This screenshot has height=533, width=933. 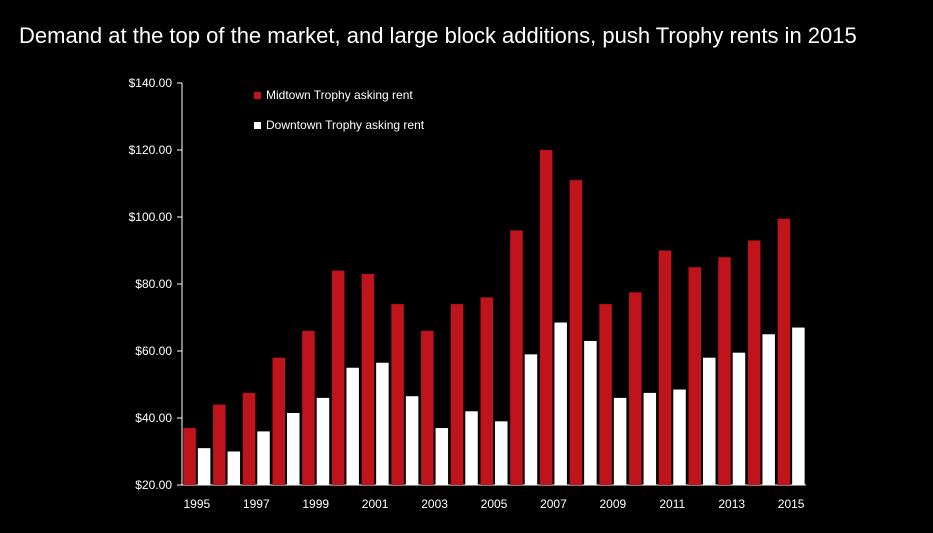 What do you see at coordinates (151, 150) in the screenshot?
I see `y-tick-label: $120.00` at bounding box center [151, 150].